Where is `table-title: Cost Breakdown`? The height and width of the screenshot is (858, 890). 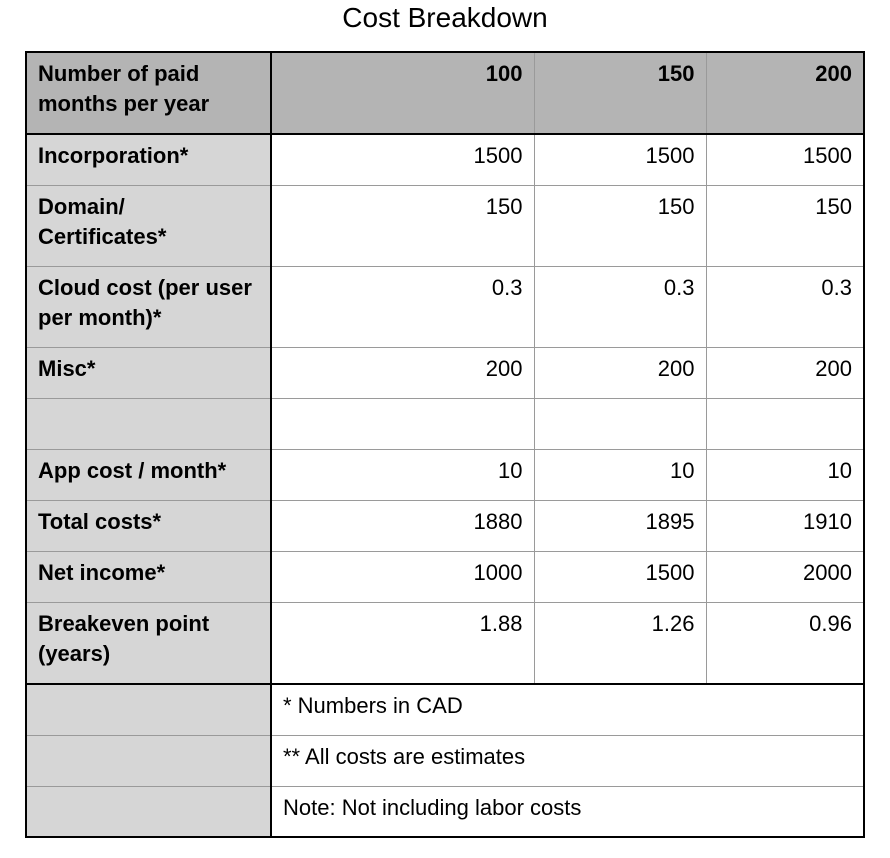
table-title: Cost Breakdown is located at coordinates (445, 17).